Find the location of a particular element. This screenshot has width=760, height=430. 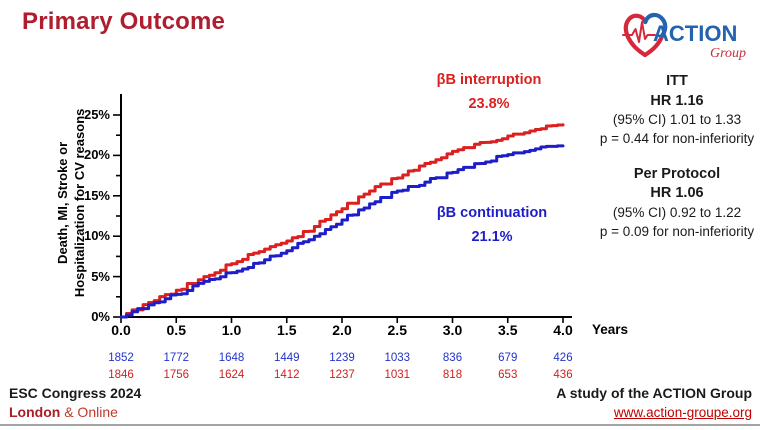

itt-header: ITT is located at coordinates (677, 81).